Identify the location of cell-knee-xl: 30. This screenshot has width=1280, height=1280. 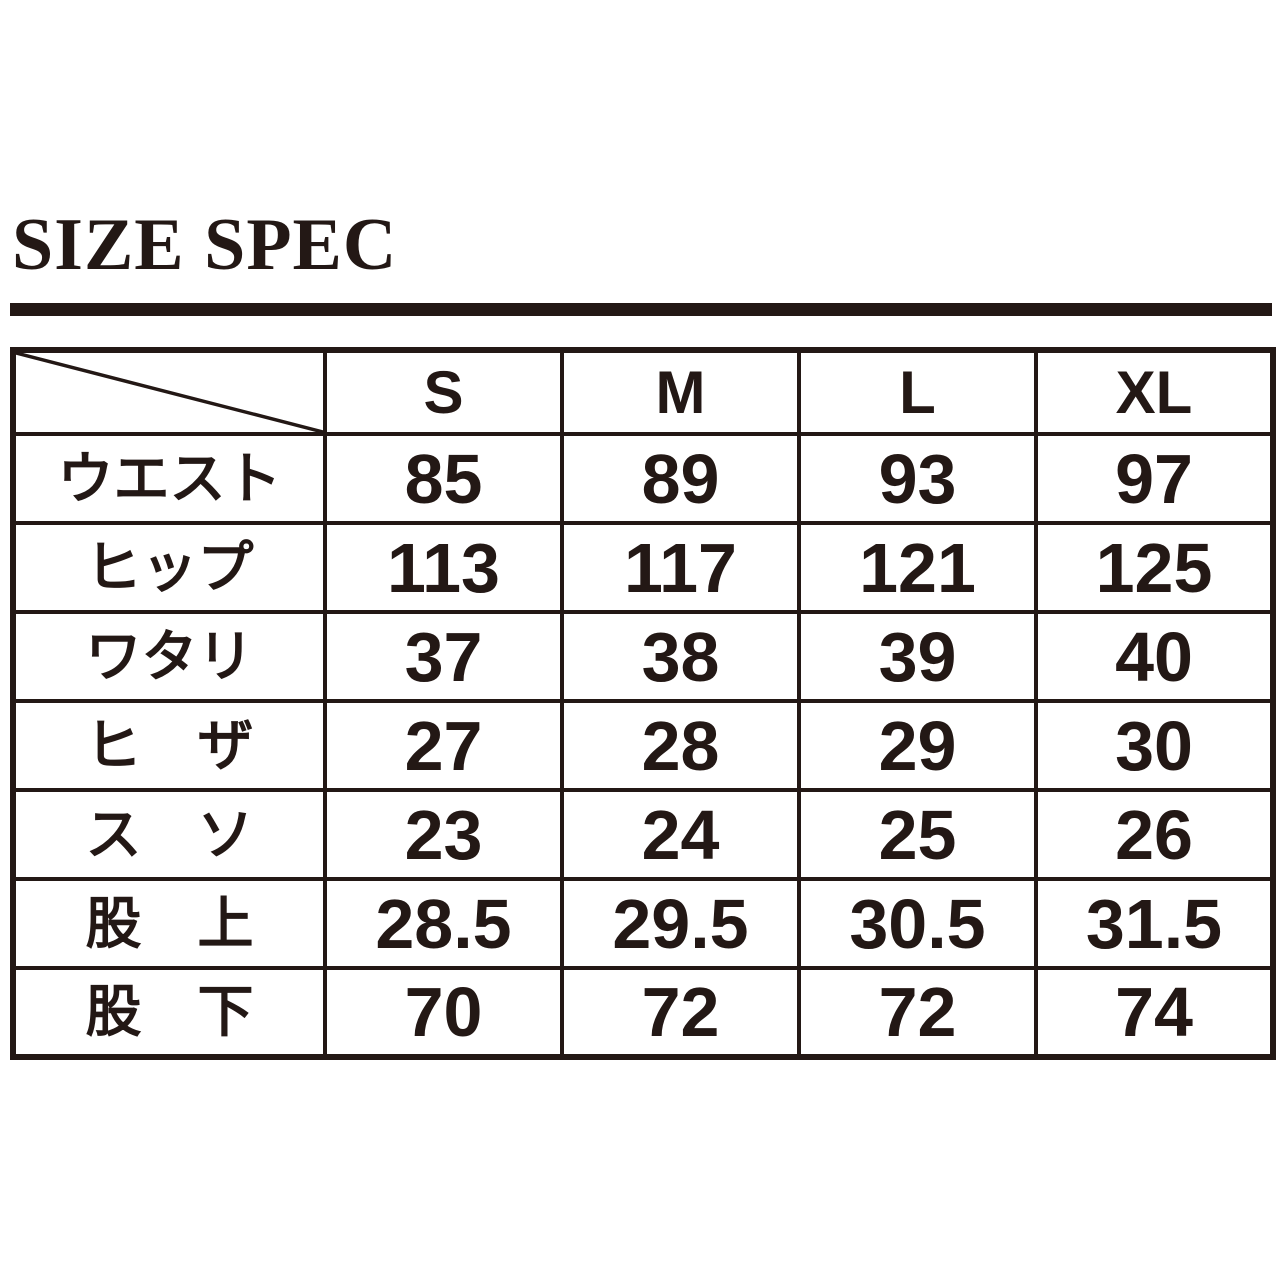
(1154, 745).